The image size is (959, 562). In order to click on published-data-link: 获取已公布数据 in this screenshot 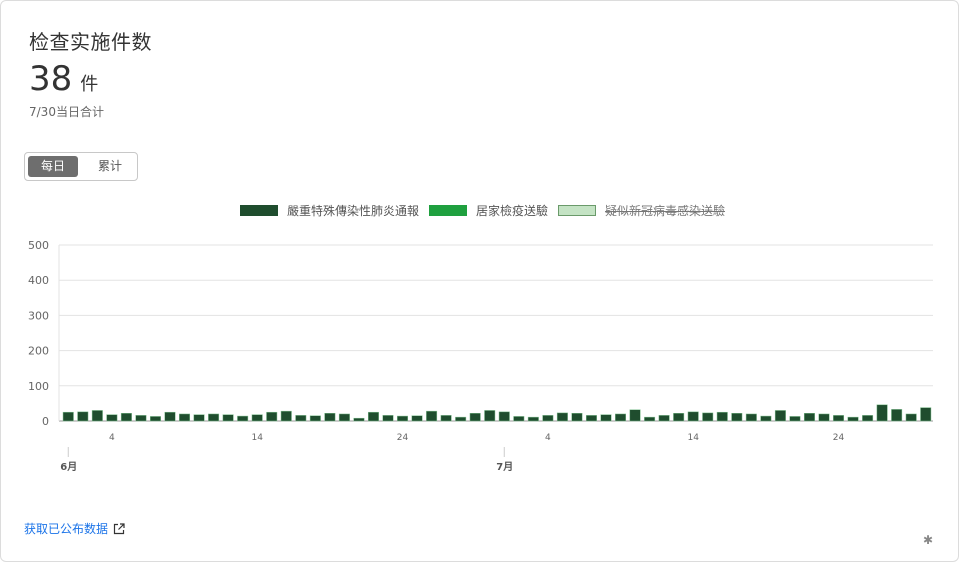, I will do `click(74, 528)`.